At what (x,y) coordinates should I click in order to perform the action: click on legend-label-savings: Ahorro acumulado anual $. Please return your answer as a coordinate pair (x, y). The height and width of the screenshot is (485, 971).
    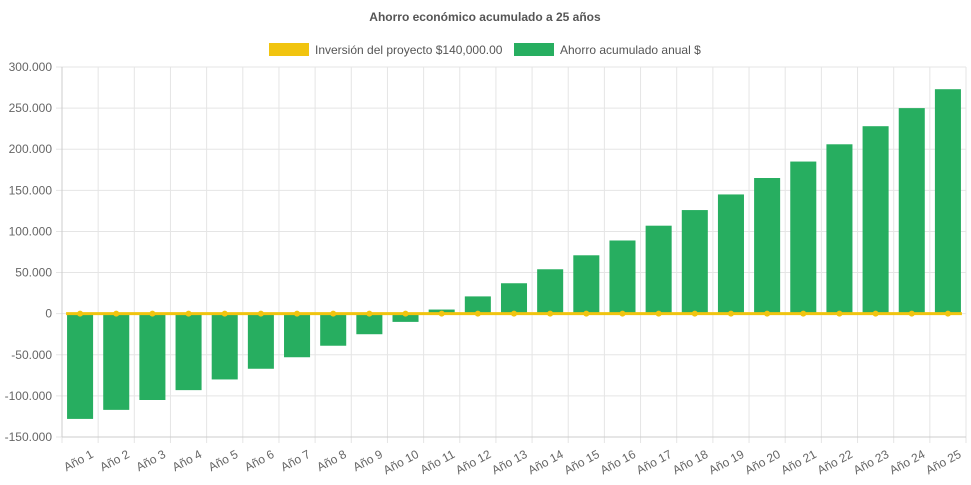
    Looking at the image, I should click on (630, 50).